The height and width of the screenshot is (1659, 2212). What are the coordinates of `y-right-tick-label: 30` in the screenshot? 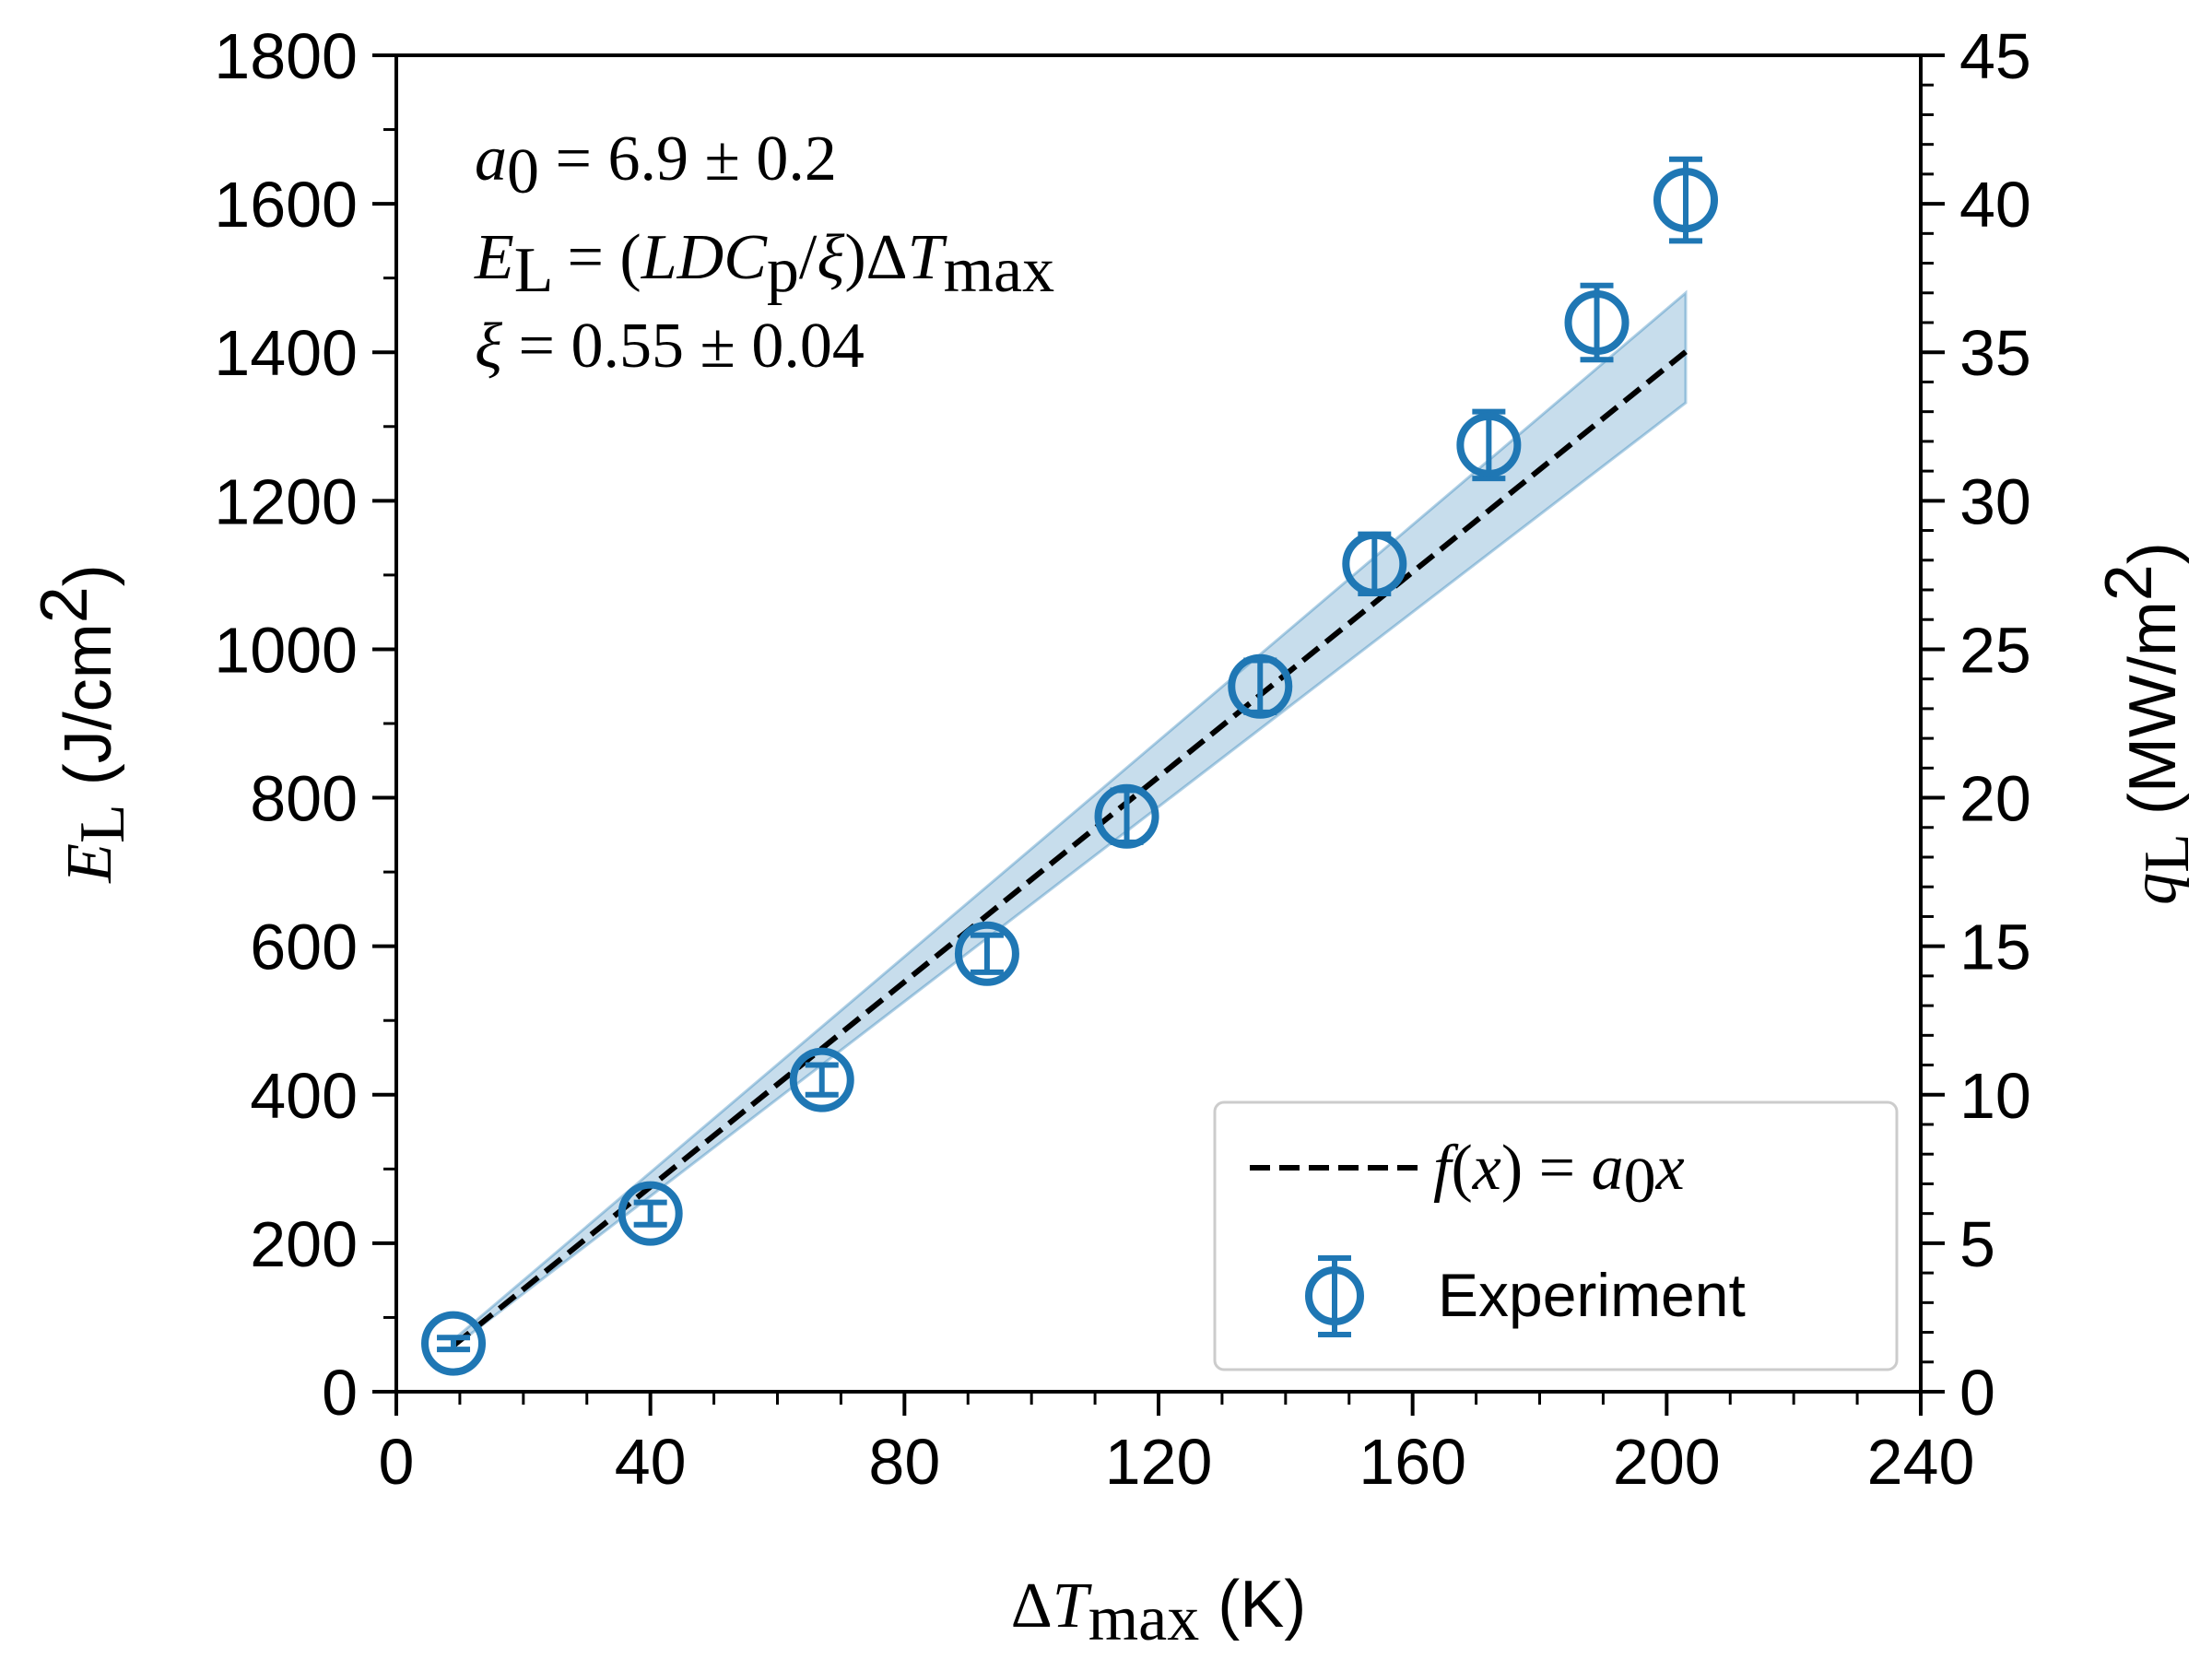 It's located at (1995, 501).